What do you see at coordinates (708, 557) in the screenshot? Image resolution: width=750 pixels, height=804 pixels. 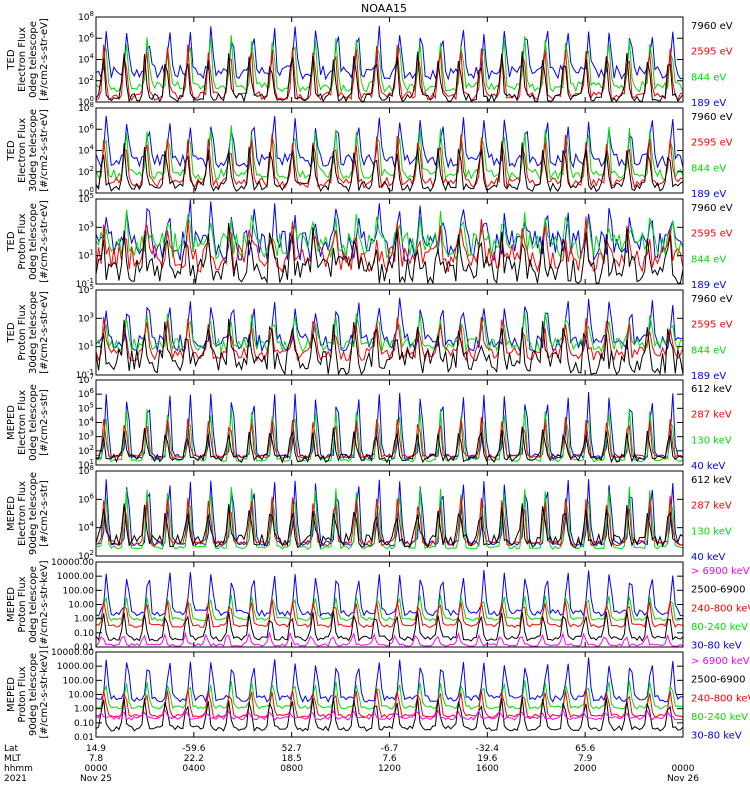 I see `legend-label: 40 keV` at bounding box center [708, 557].